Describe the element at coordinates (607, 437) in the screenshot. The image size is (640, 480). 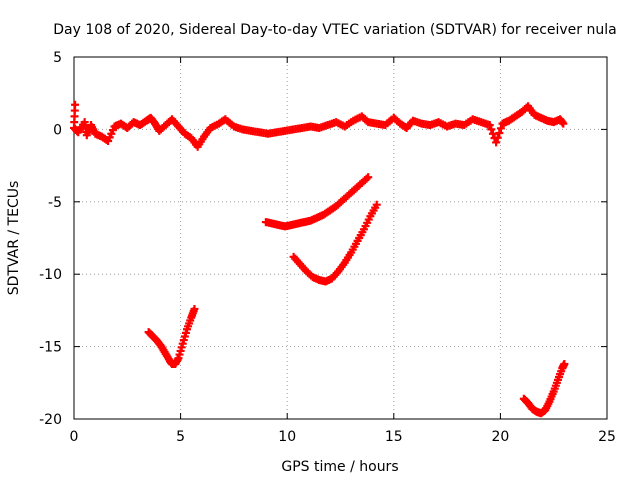
I see `x-tick-label: 25` at that location.